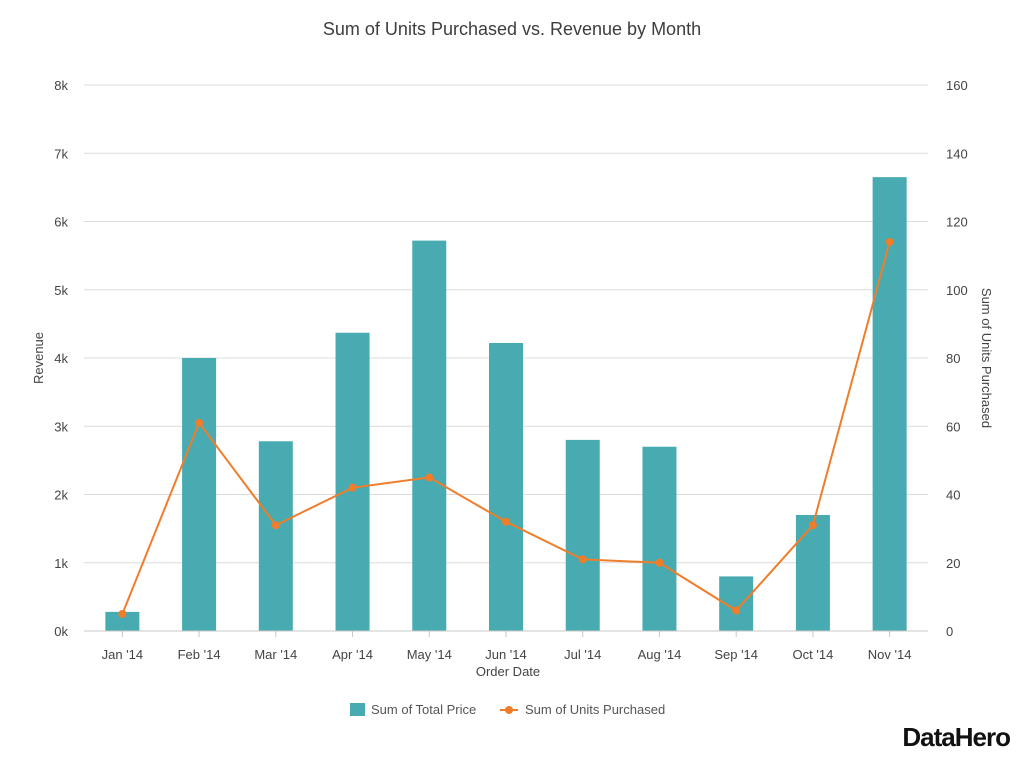 The image size is (1024, 769). What do you see at coordinates (275, 654) in the screenshot?
I see `x-tick-label: Mar '14` at bounding box center [275, 654].